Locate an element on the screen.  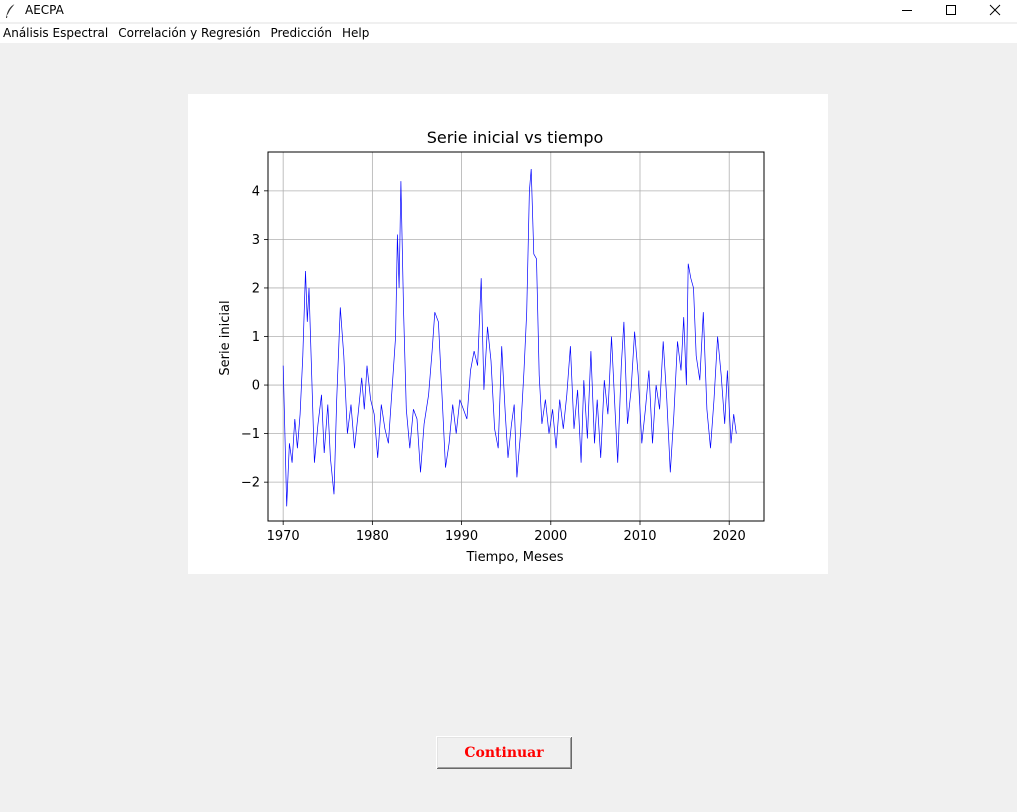
x-tick-label: 1980 is located at coordinates (372, 536).